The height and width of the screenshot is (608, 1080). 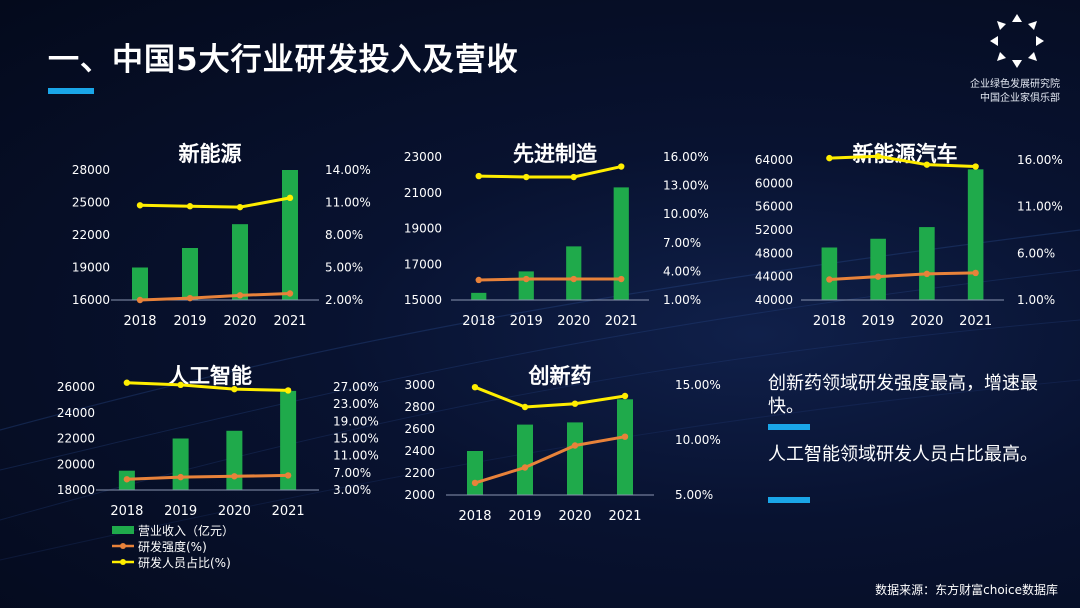 What do you see at coordinates (91, 170) in the screenshot?
I see `y-tick-label: 28000` at bounding box center [91, 170].